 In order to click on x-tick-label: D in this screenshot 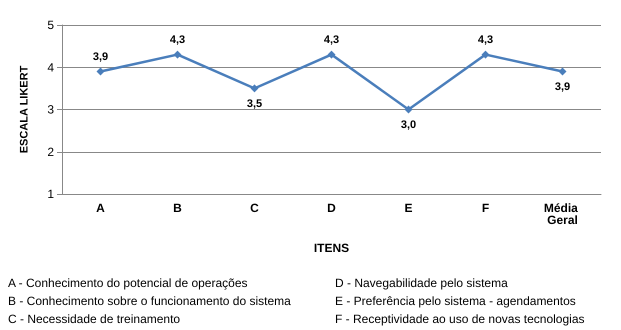, I will do `click(331, 208)`.